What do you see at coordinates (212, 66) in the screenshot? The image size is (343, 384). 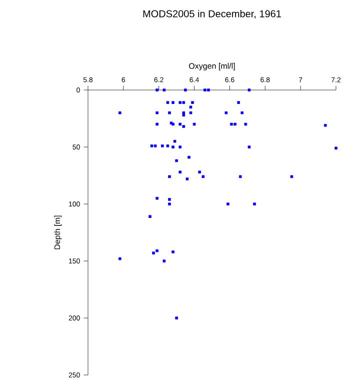 I see `x-axis-title: Oxygen [ml/l]` at bounding box center [212, 66].